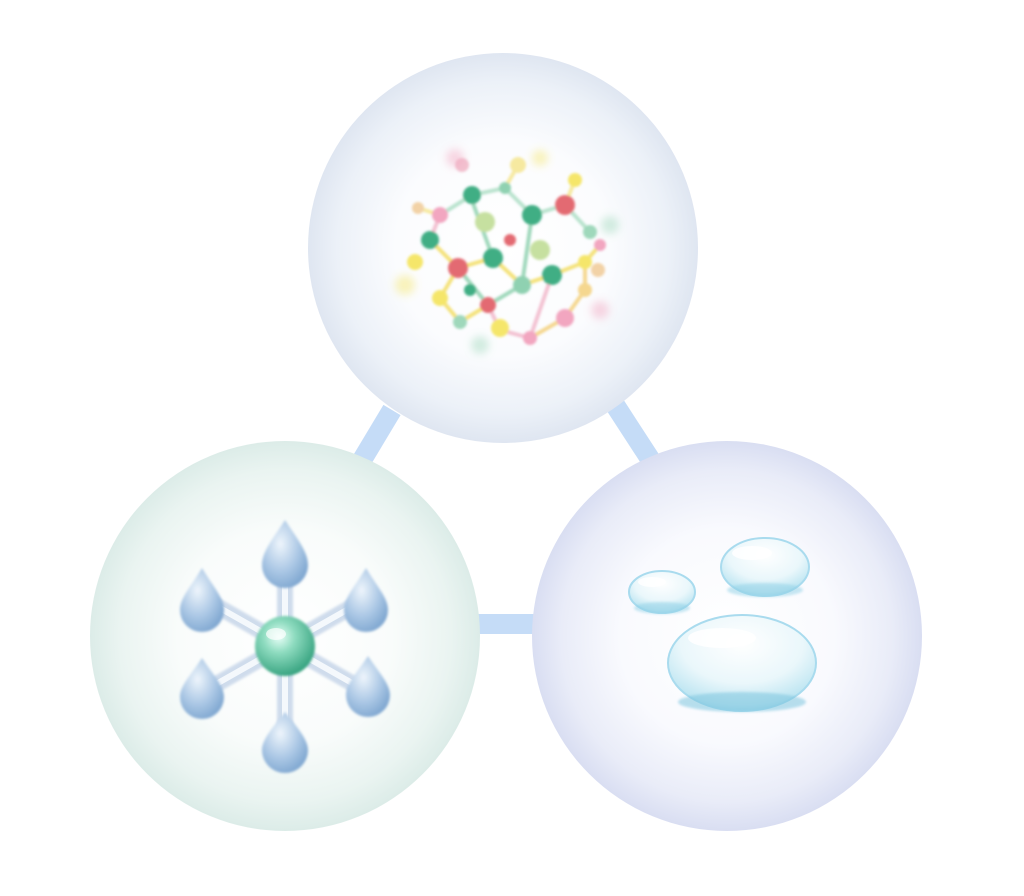 The image size is (1024, 896). Describe the element at coordinates (368, 686) in the screenshot. I see `droplet-lower-right-icon` at that location.